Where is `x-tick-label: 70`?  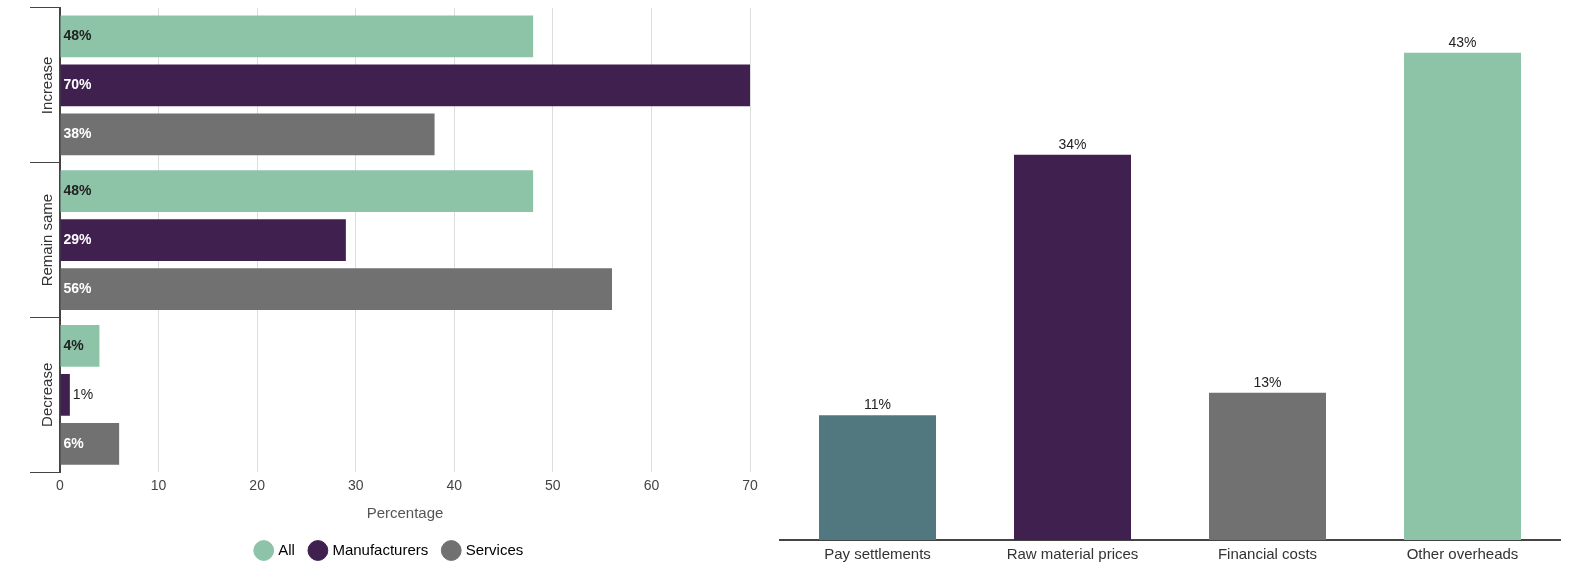
x-tick-label: 70 is located at coordinates (750, 485).